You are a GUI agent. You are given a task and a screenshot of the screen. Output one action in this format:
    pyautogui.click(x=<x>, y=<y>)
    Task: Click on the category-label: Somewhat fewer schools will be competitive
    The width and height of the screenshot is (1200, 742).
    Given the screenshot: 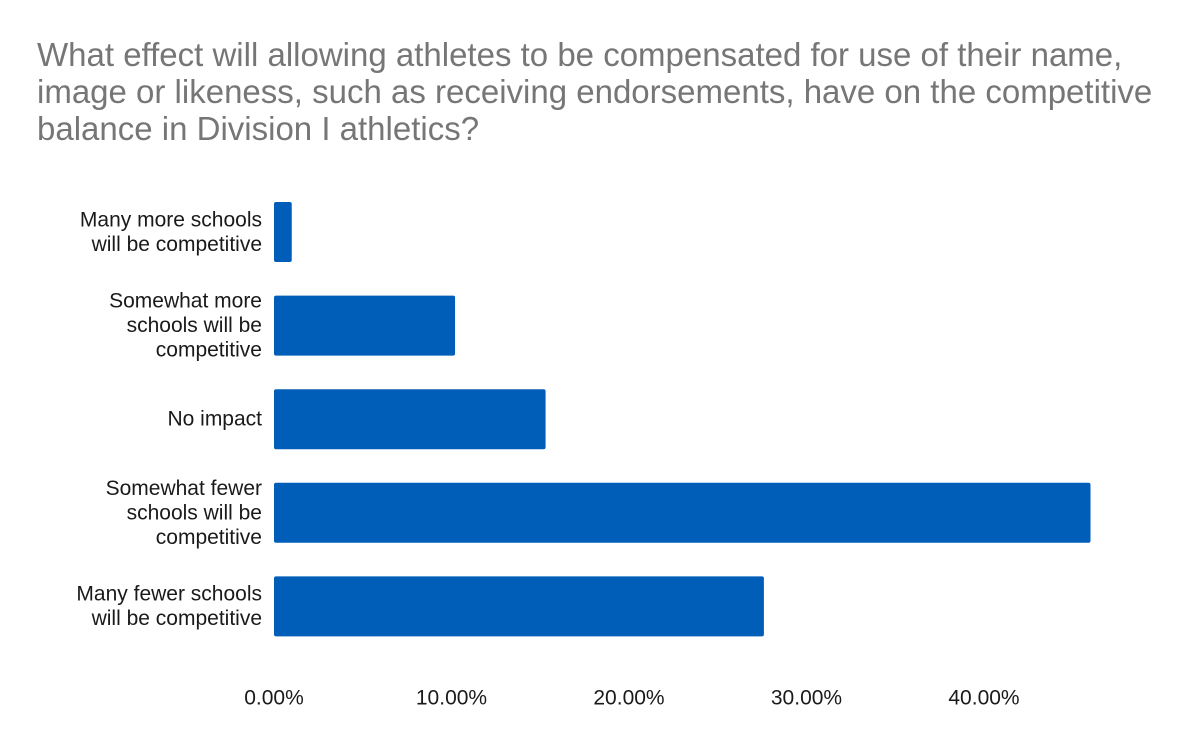 What is the action you would take?
    pyautogui.click(x=184, y=513)
    